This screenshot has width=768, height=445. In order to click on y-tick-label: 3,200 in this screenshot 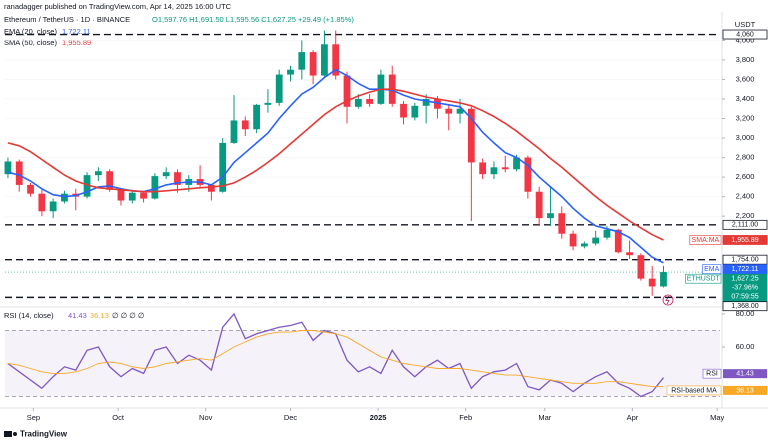, I will do `click(745, 117)`.